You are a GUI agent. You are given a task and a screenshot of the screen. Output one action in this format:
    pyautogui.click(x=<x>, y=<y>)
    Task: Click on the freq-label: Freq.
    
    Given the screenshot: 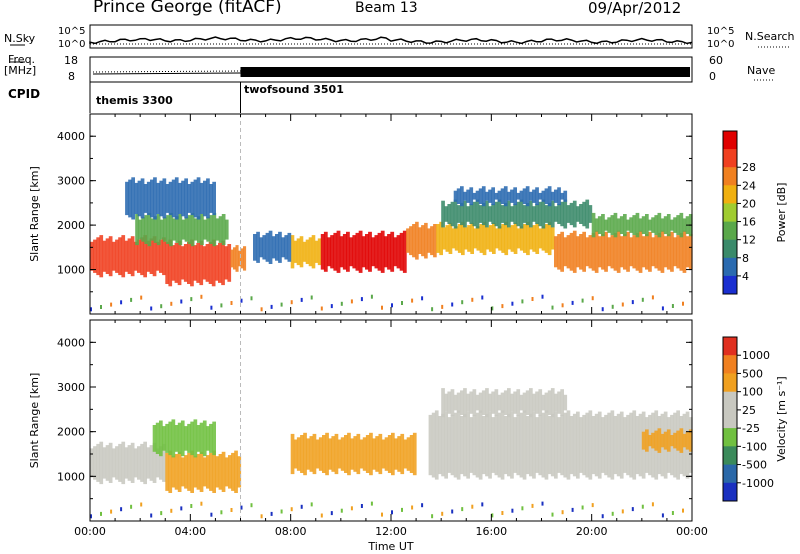 What is the action you would take?
    pyautogui.click(x=22, y=59)
    